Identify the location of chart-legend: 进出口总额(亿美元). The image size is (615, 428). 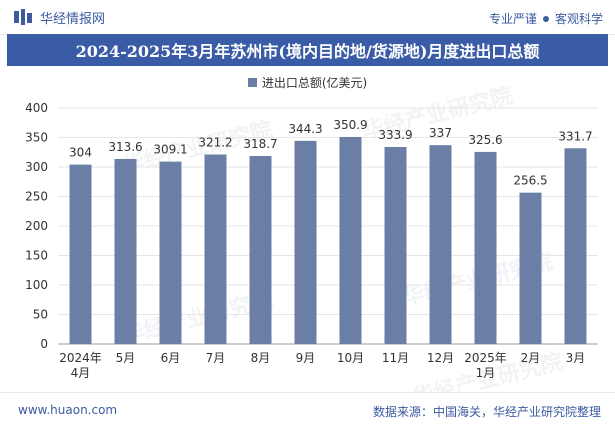
(307, 82).